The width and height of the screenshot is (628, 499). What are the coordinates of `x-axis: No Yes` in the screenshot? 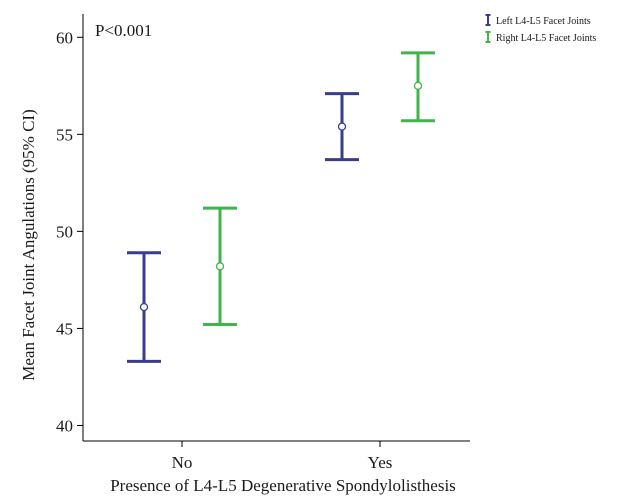 It's located at (276, 456).